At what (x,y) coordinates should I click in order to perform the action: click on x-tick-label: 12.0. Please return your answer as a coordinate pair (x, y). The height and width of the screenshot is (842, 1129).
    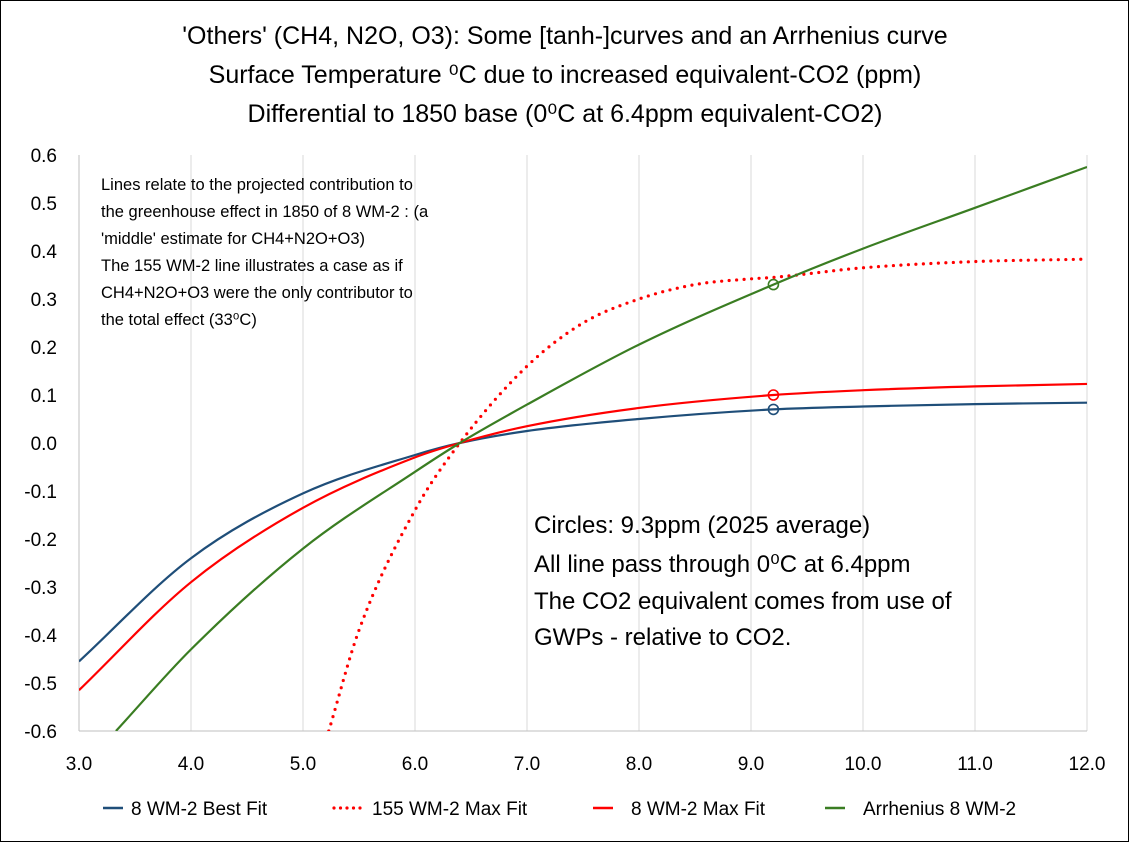
    Looking at the image, I should click on (1087, 764).